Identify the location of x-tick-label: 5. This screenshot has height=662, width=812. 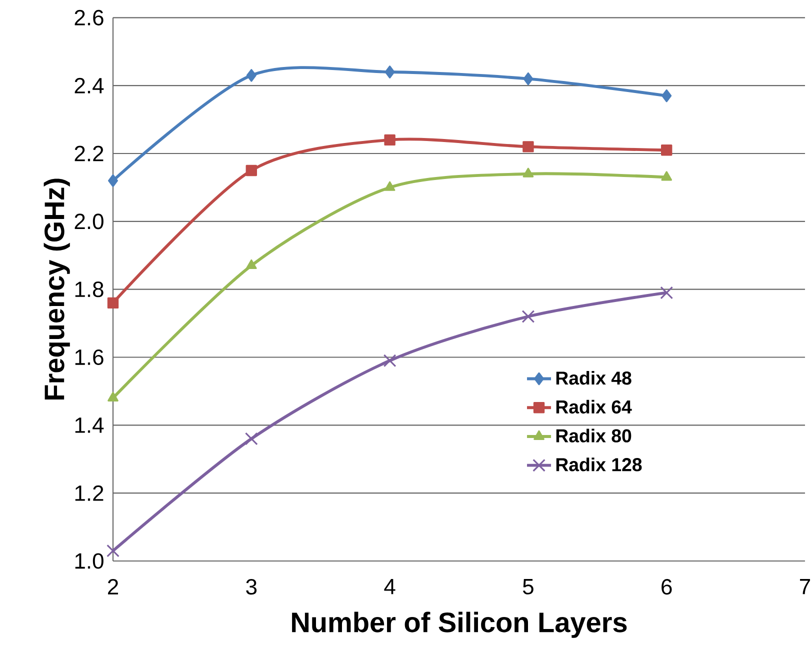
(528, 586).